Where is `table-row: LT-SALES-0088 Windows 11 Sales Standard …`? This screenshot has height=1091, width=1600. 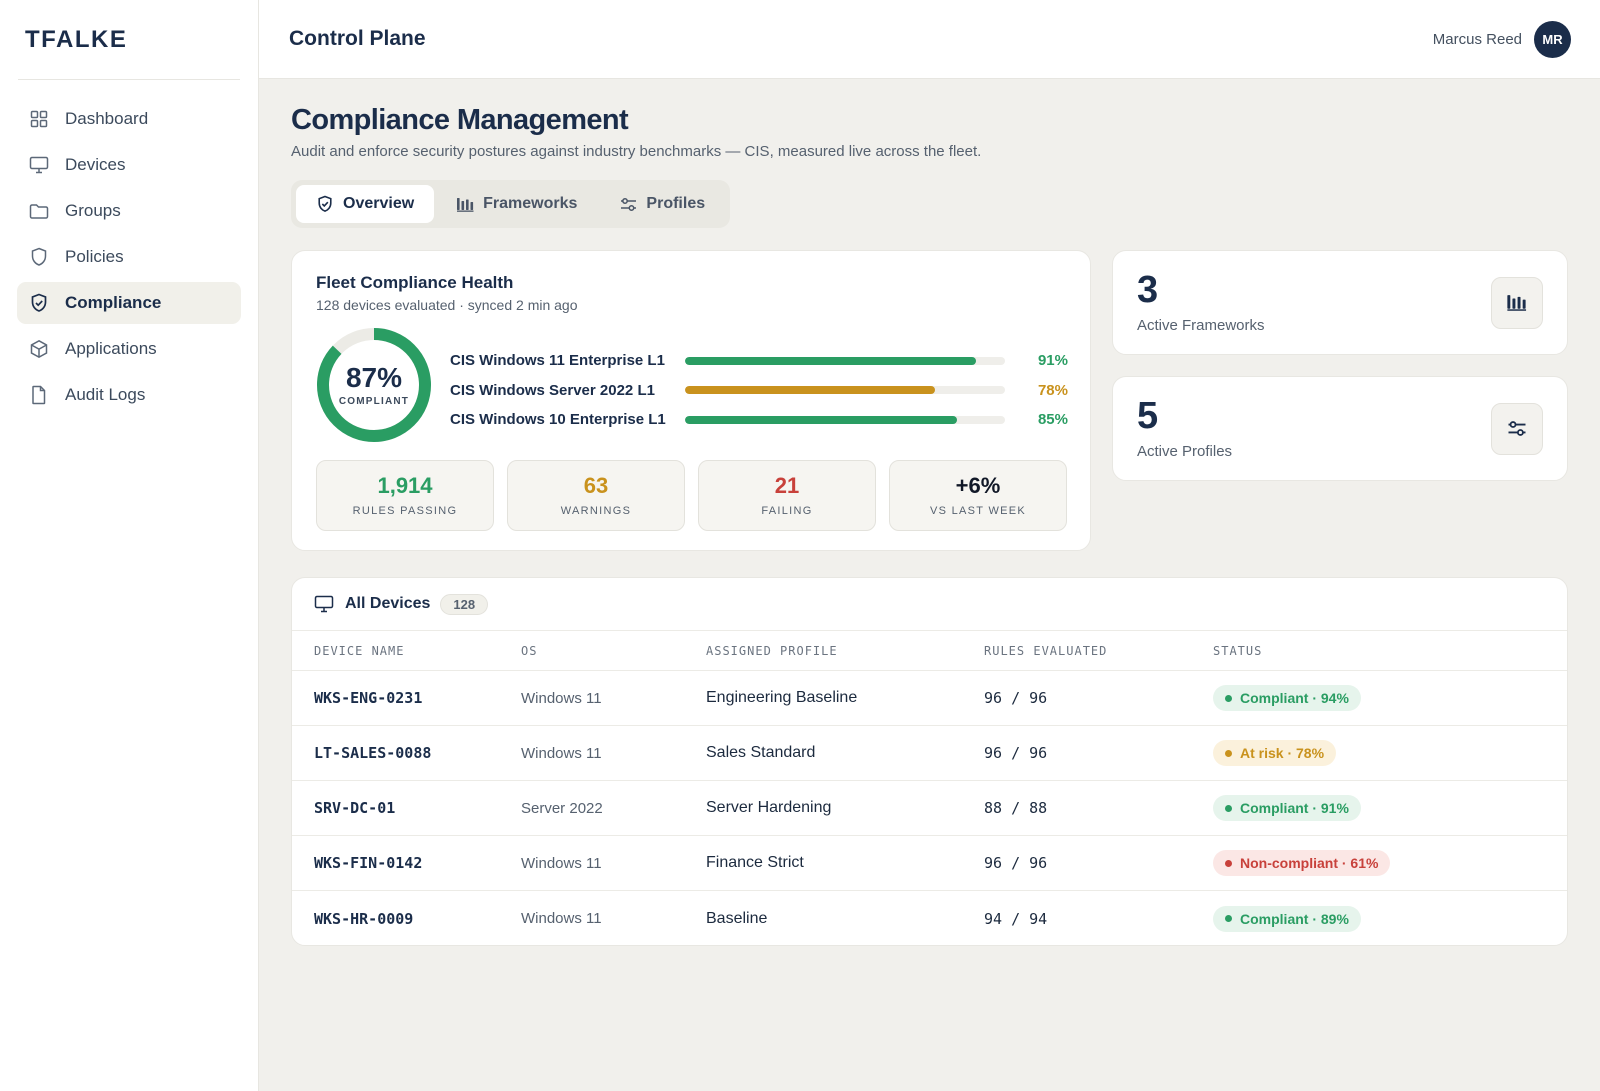 table-row: LT-SALES-0088 Windows 11 Sales Standard … is located at coordinates (929, 753).